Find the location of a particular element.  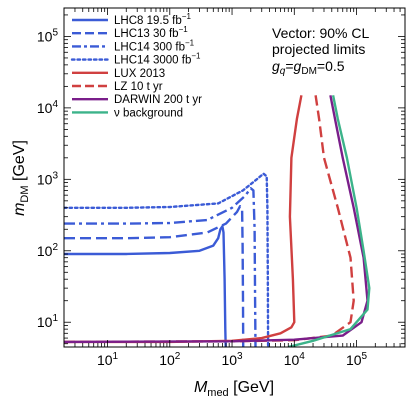

x-tick-label: 10³ is located at coordinates (232, 359).